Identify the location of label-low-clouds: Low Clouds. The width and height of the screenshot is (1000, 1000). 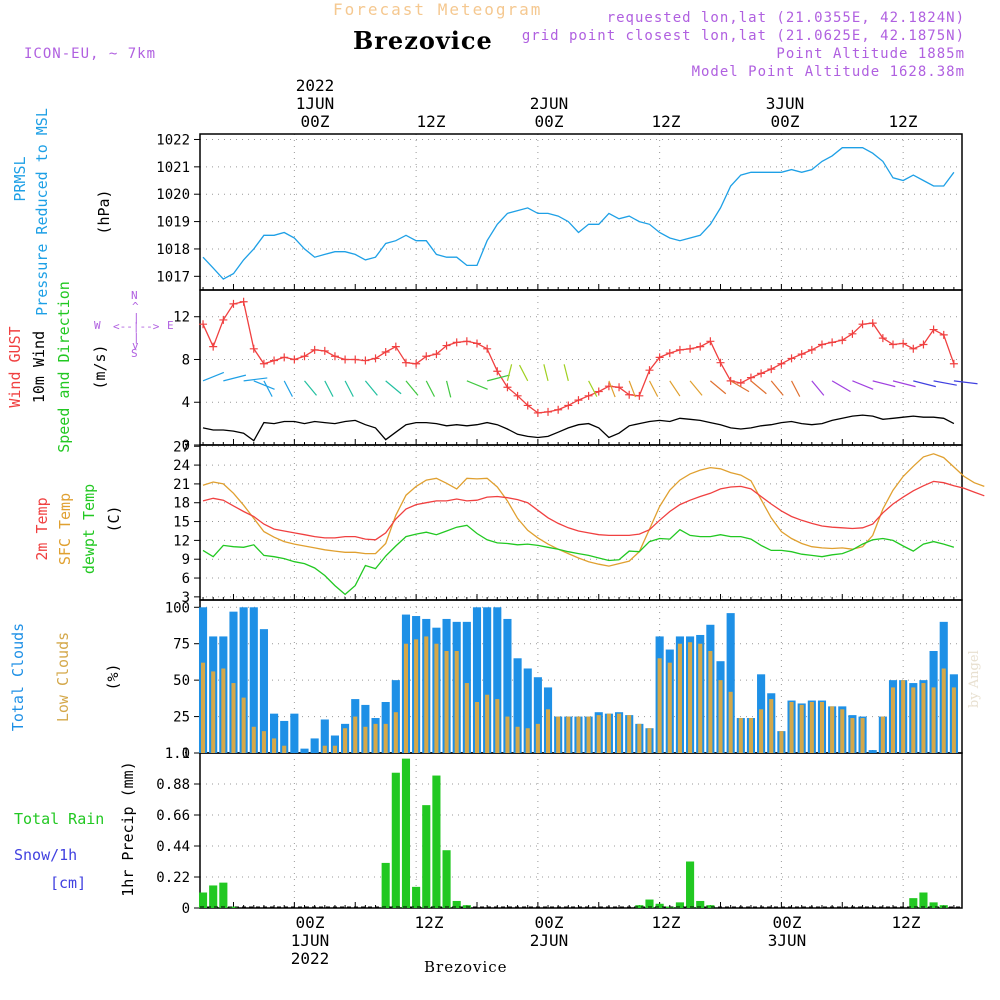
(63, 677).